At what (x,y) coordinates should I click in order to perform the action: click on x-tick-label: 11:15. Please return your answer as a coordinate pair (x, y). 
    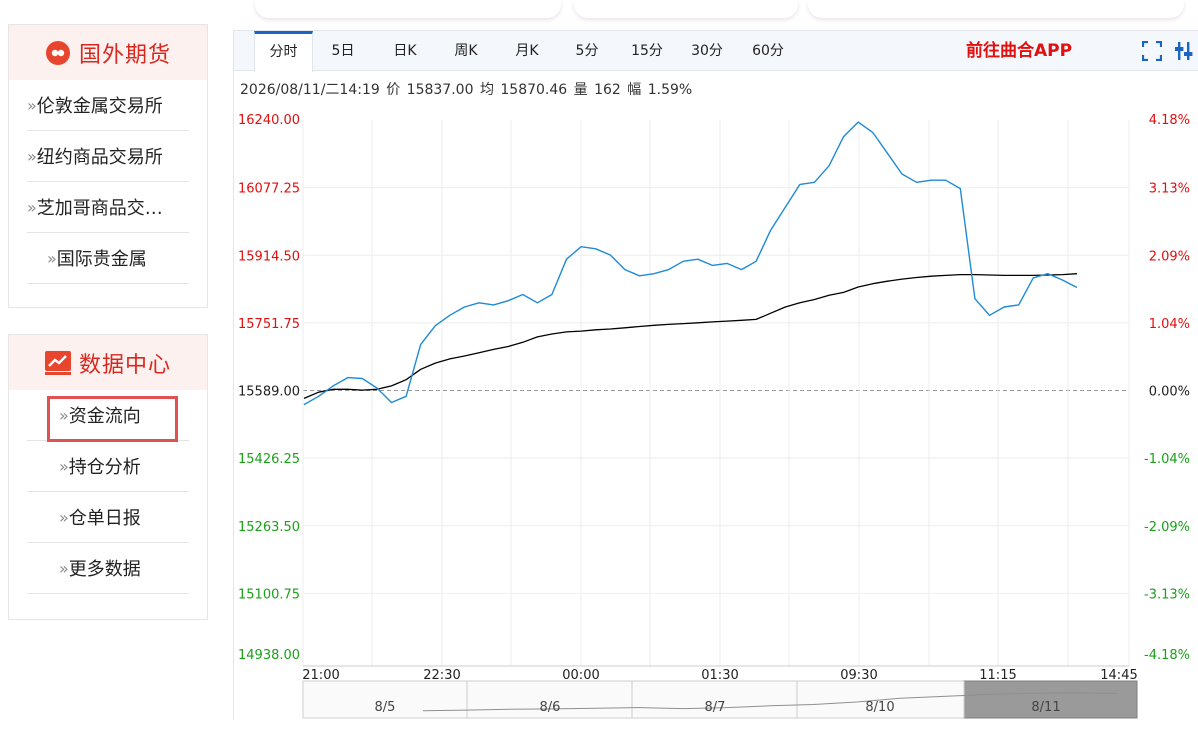
    Looking at the image, I should click on (997, 675).